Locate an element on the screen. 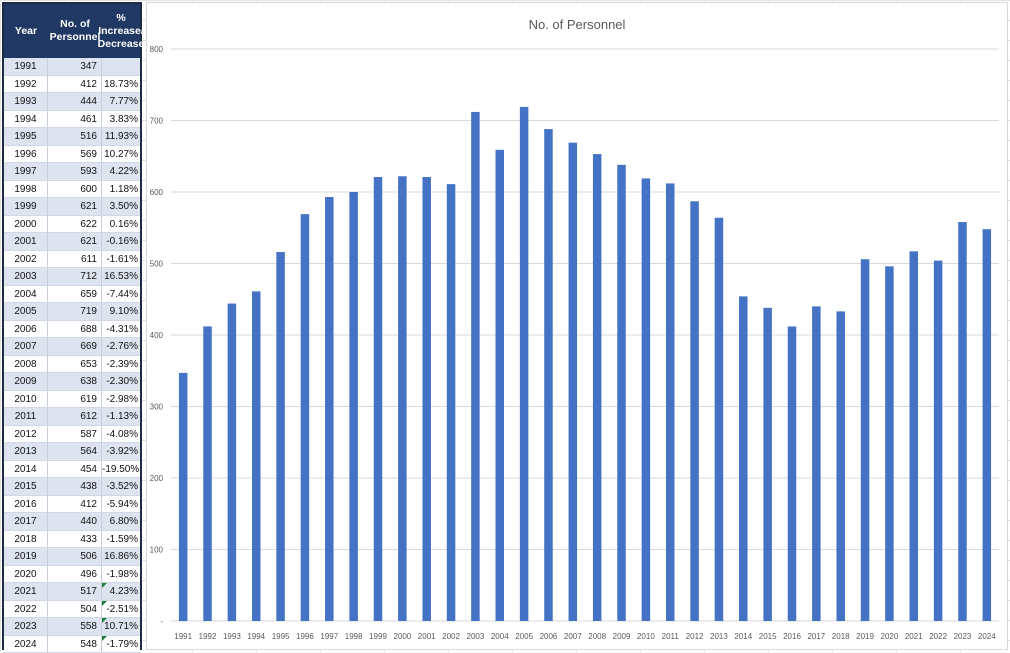 The height and width of the screenshot is (653, 1010). cell-change: 18.73% is located at coordinates (121, 84).